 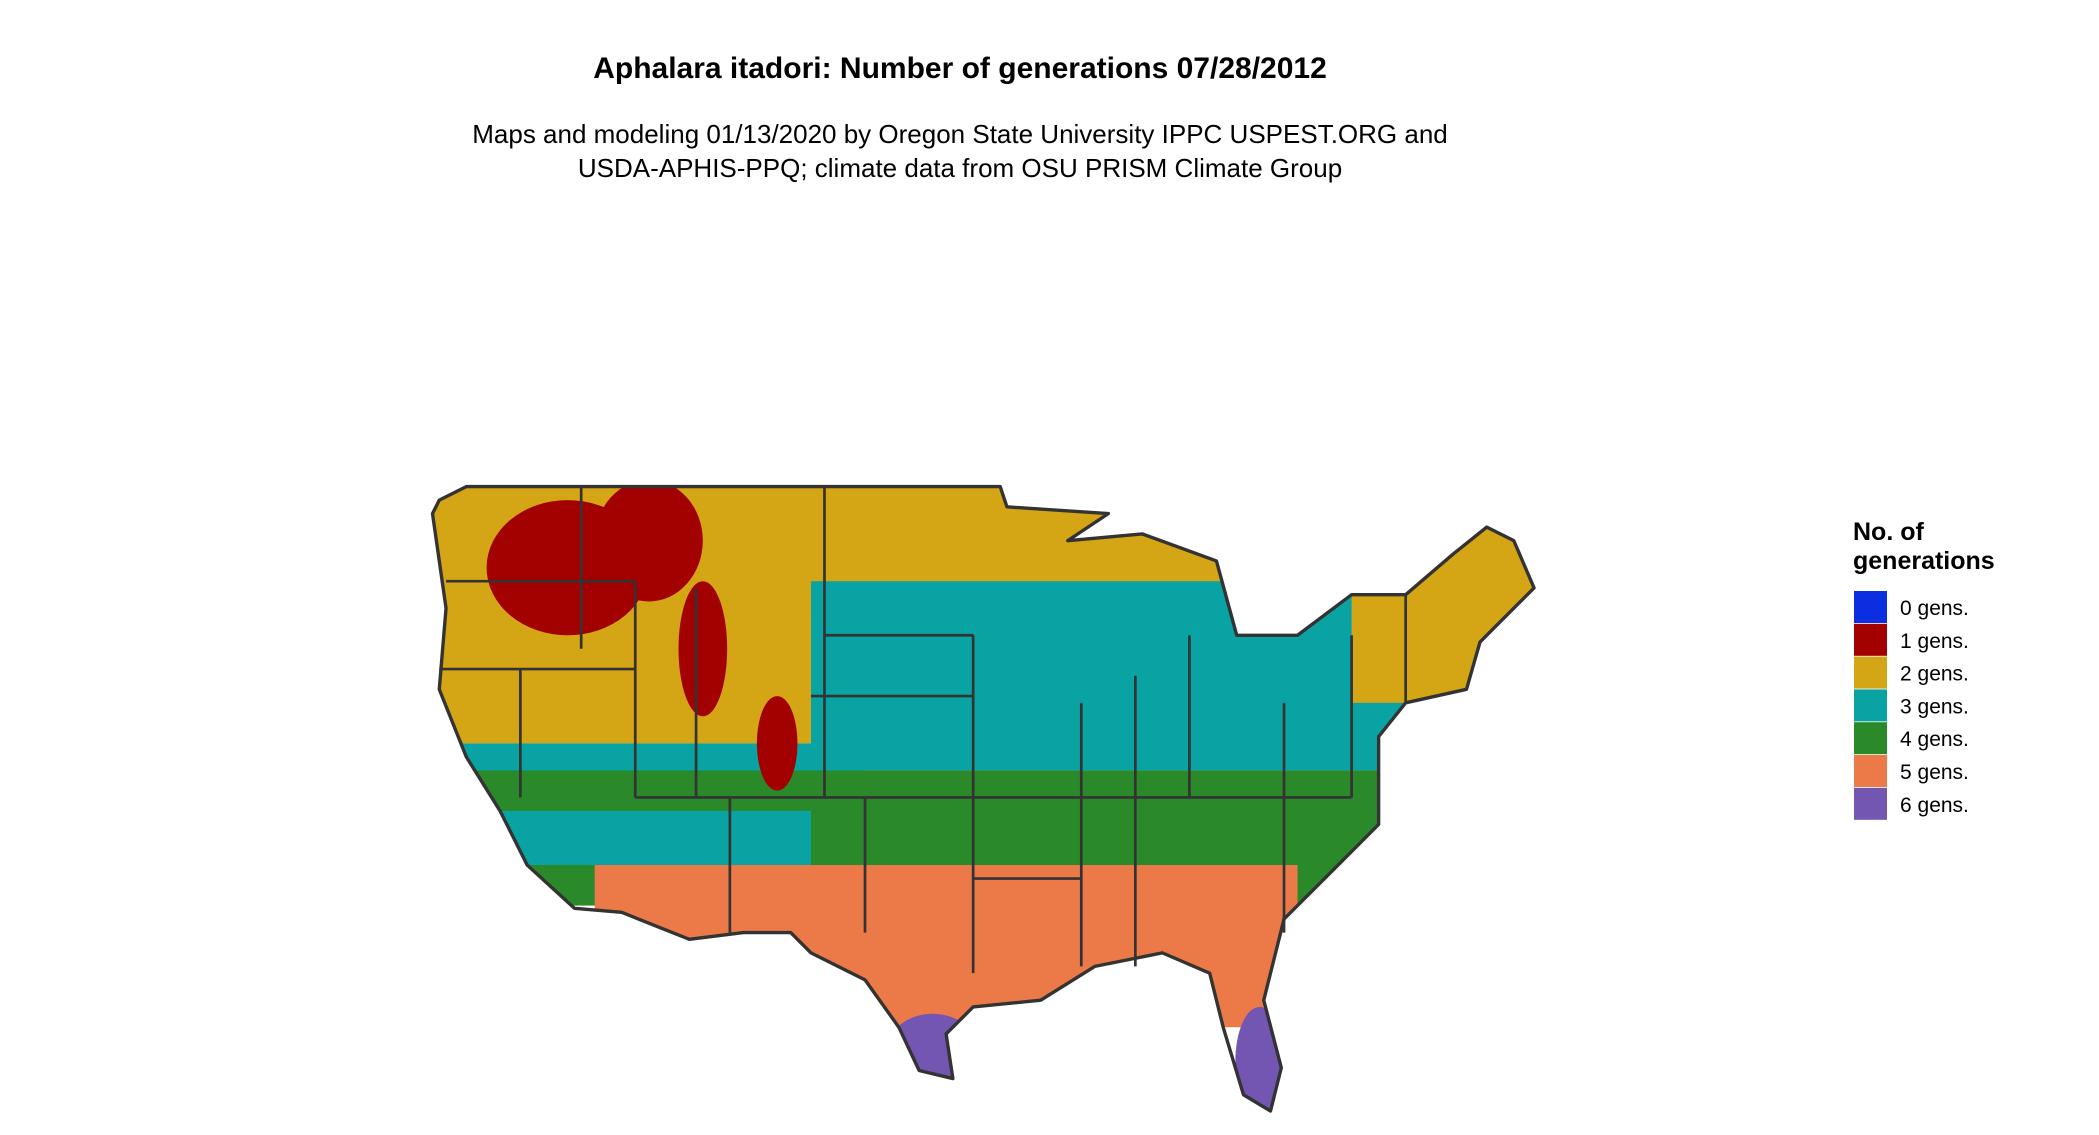 What do you see at coordinates (1934, 674) in the screenshot?
I see `legend-label: 2 gens.` at bounding box center [1934, 674].